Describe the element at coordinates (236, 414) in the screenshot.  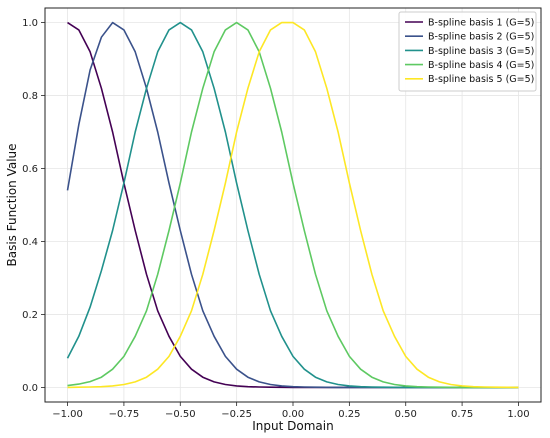
I see `x-tick-label: −0.25` at that location.